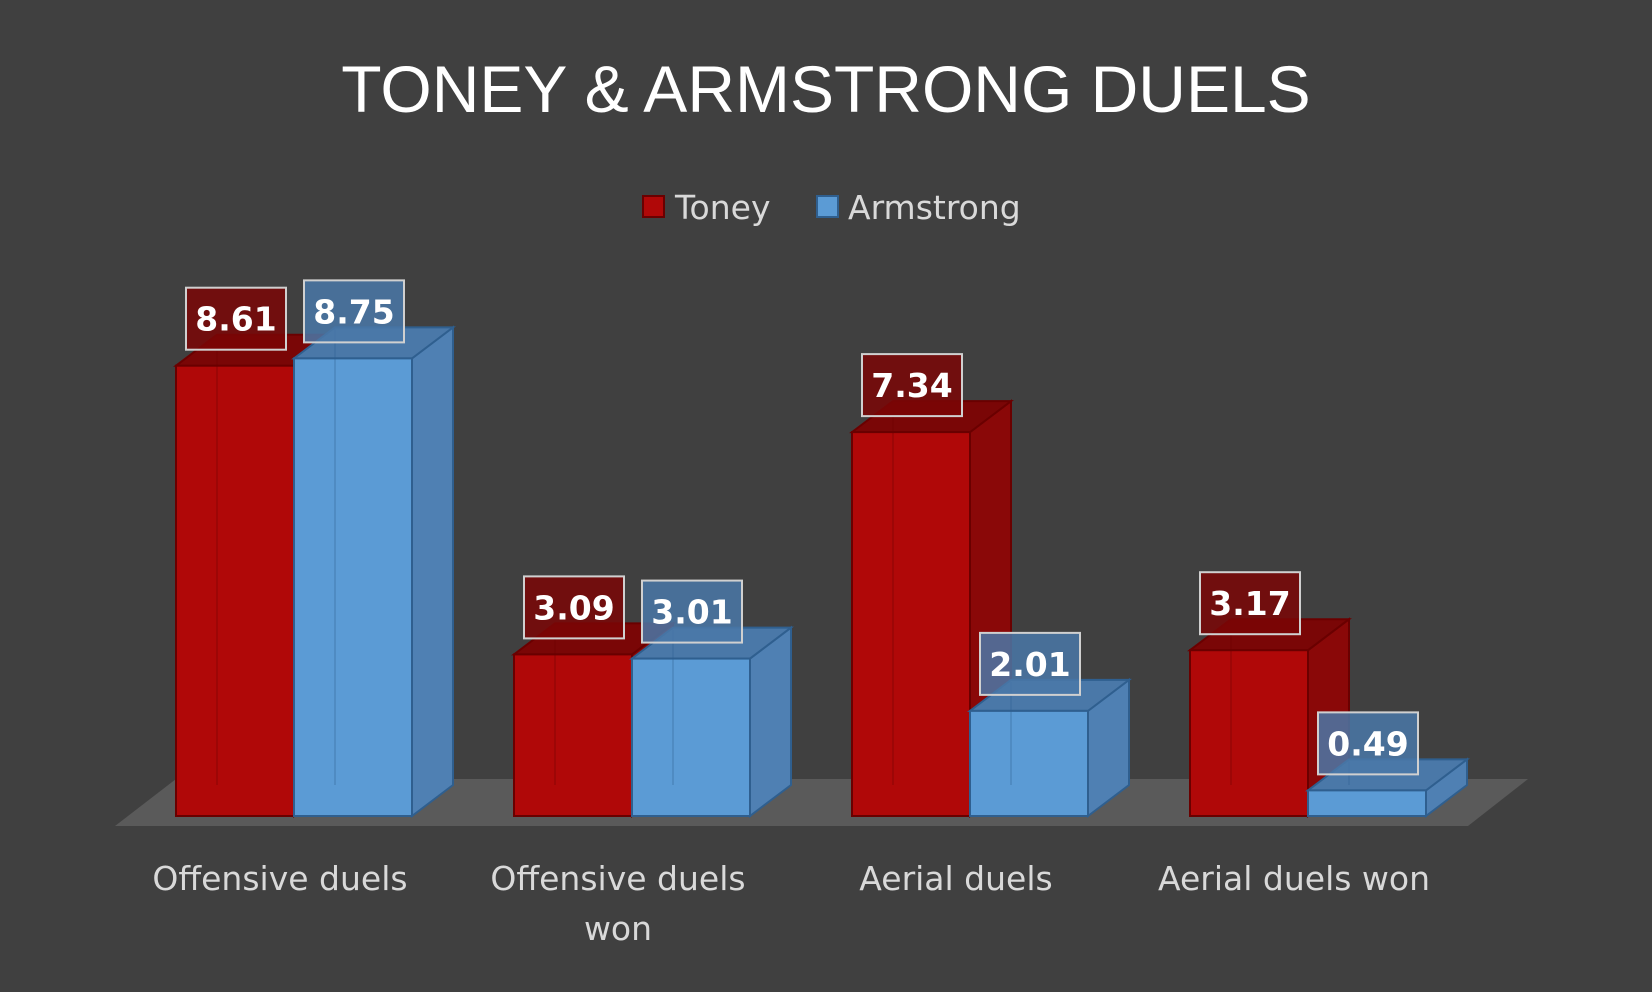  What do you see at coordinates (618, 928) in the screenshot?
I see `category-label-offensive-duels-won-line-2: won` at bounding box center [618, 928].